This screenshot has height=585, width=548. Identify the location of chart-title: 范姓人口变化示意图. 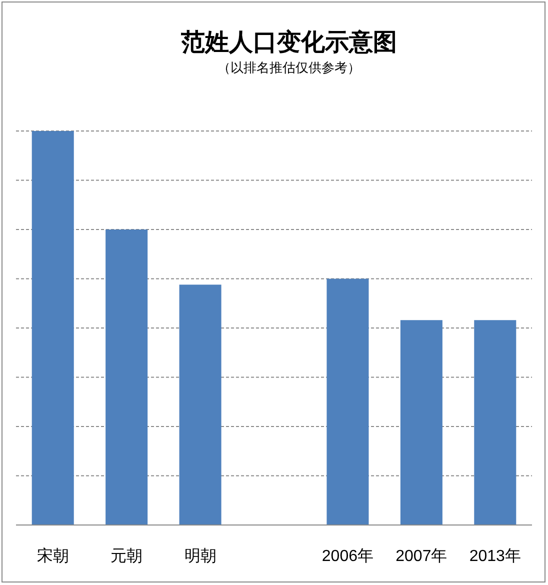
(288, 42).